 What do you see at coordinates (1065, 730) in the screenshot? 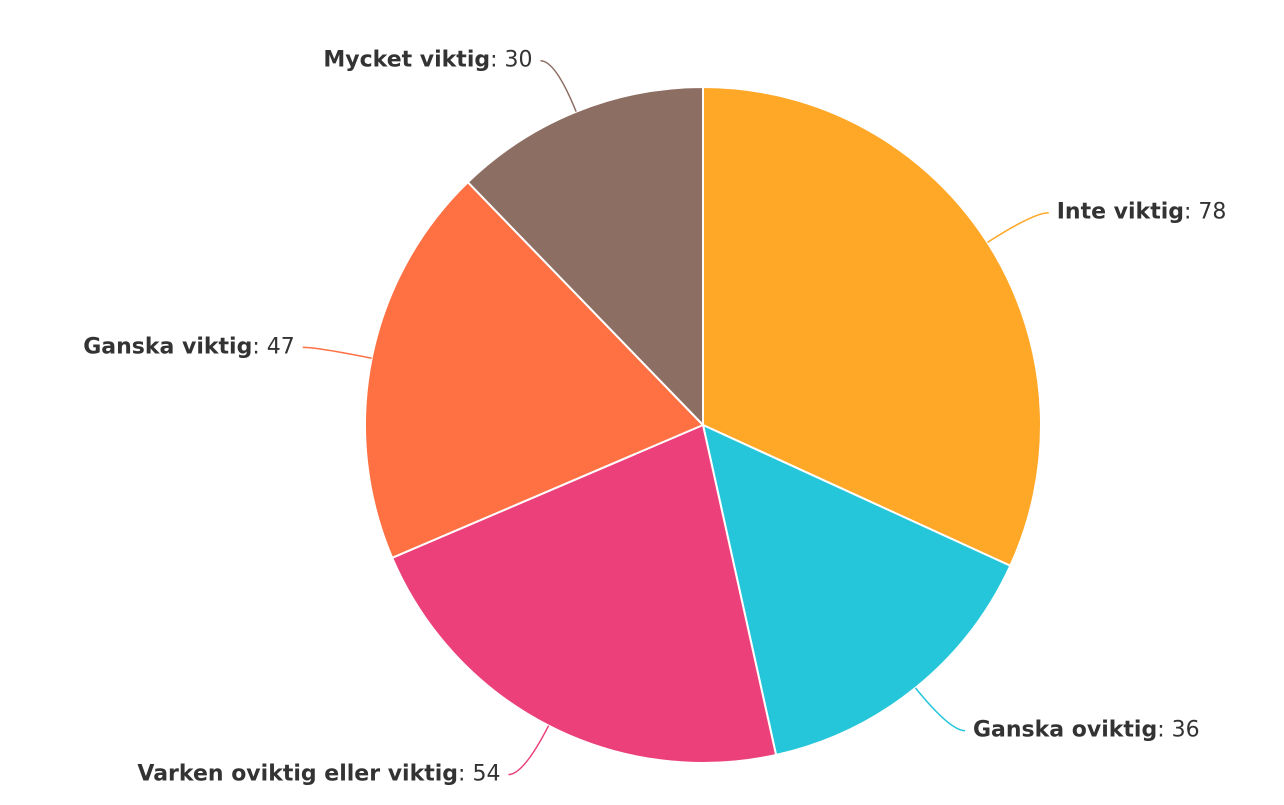
I see `label-name: Ganska oviktig` at bounding box center [1065, 730].